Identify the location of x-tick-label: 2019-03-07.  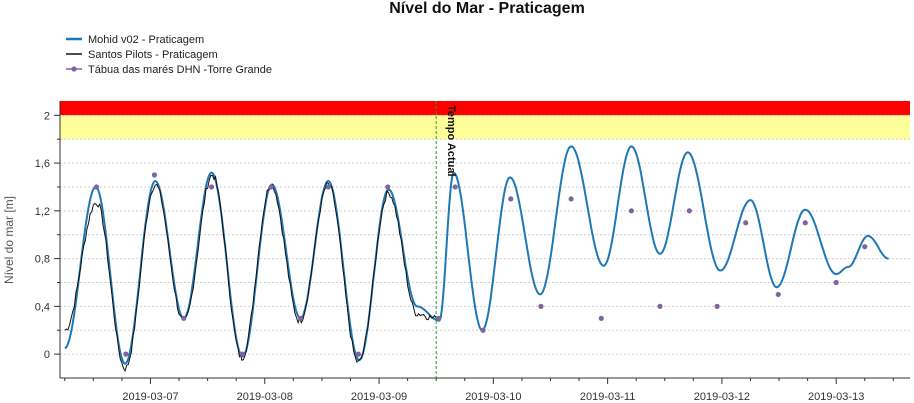
(150, 397).